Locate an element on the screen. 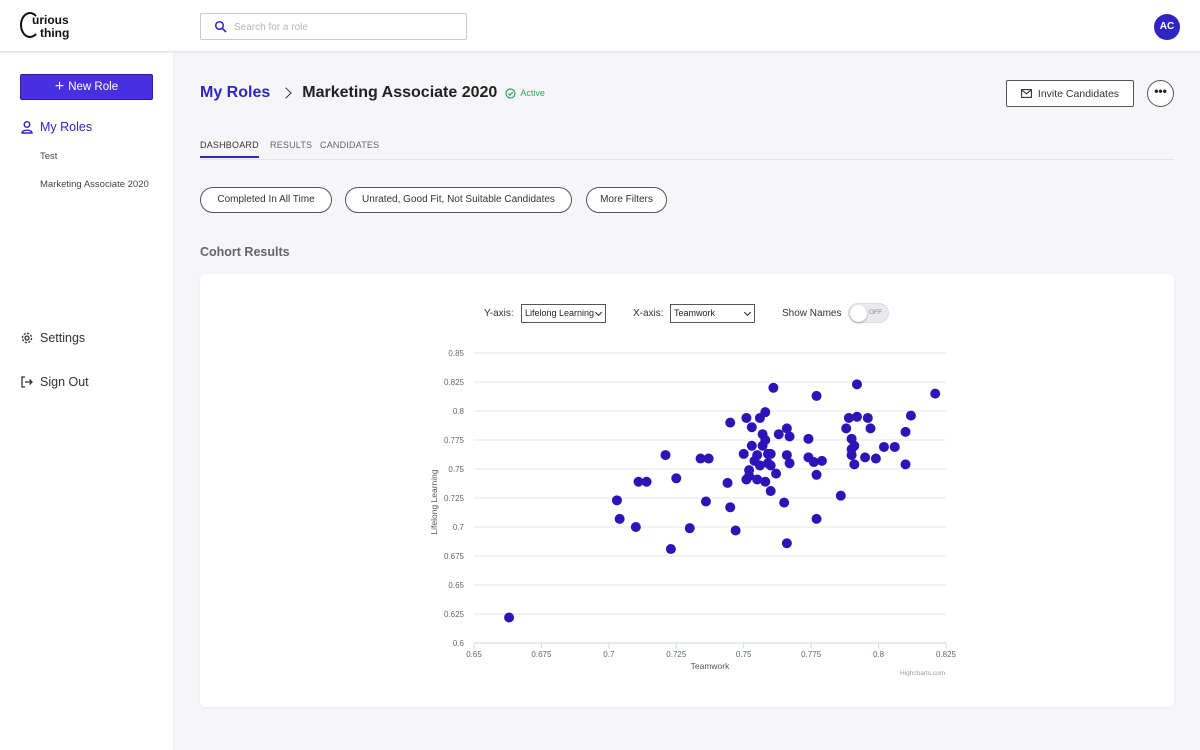 The height and width of the screenshot is (750, 1200). brand-logo: urious thing is located at coordinates (50, 27).